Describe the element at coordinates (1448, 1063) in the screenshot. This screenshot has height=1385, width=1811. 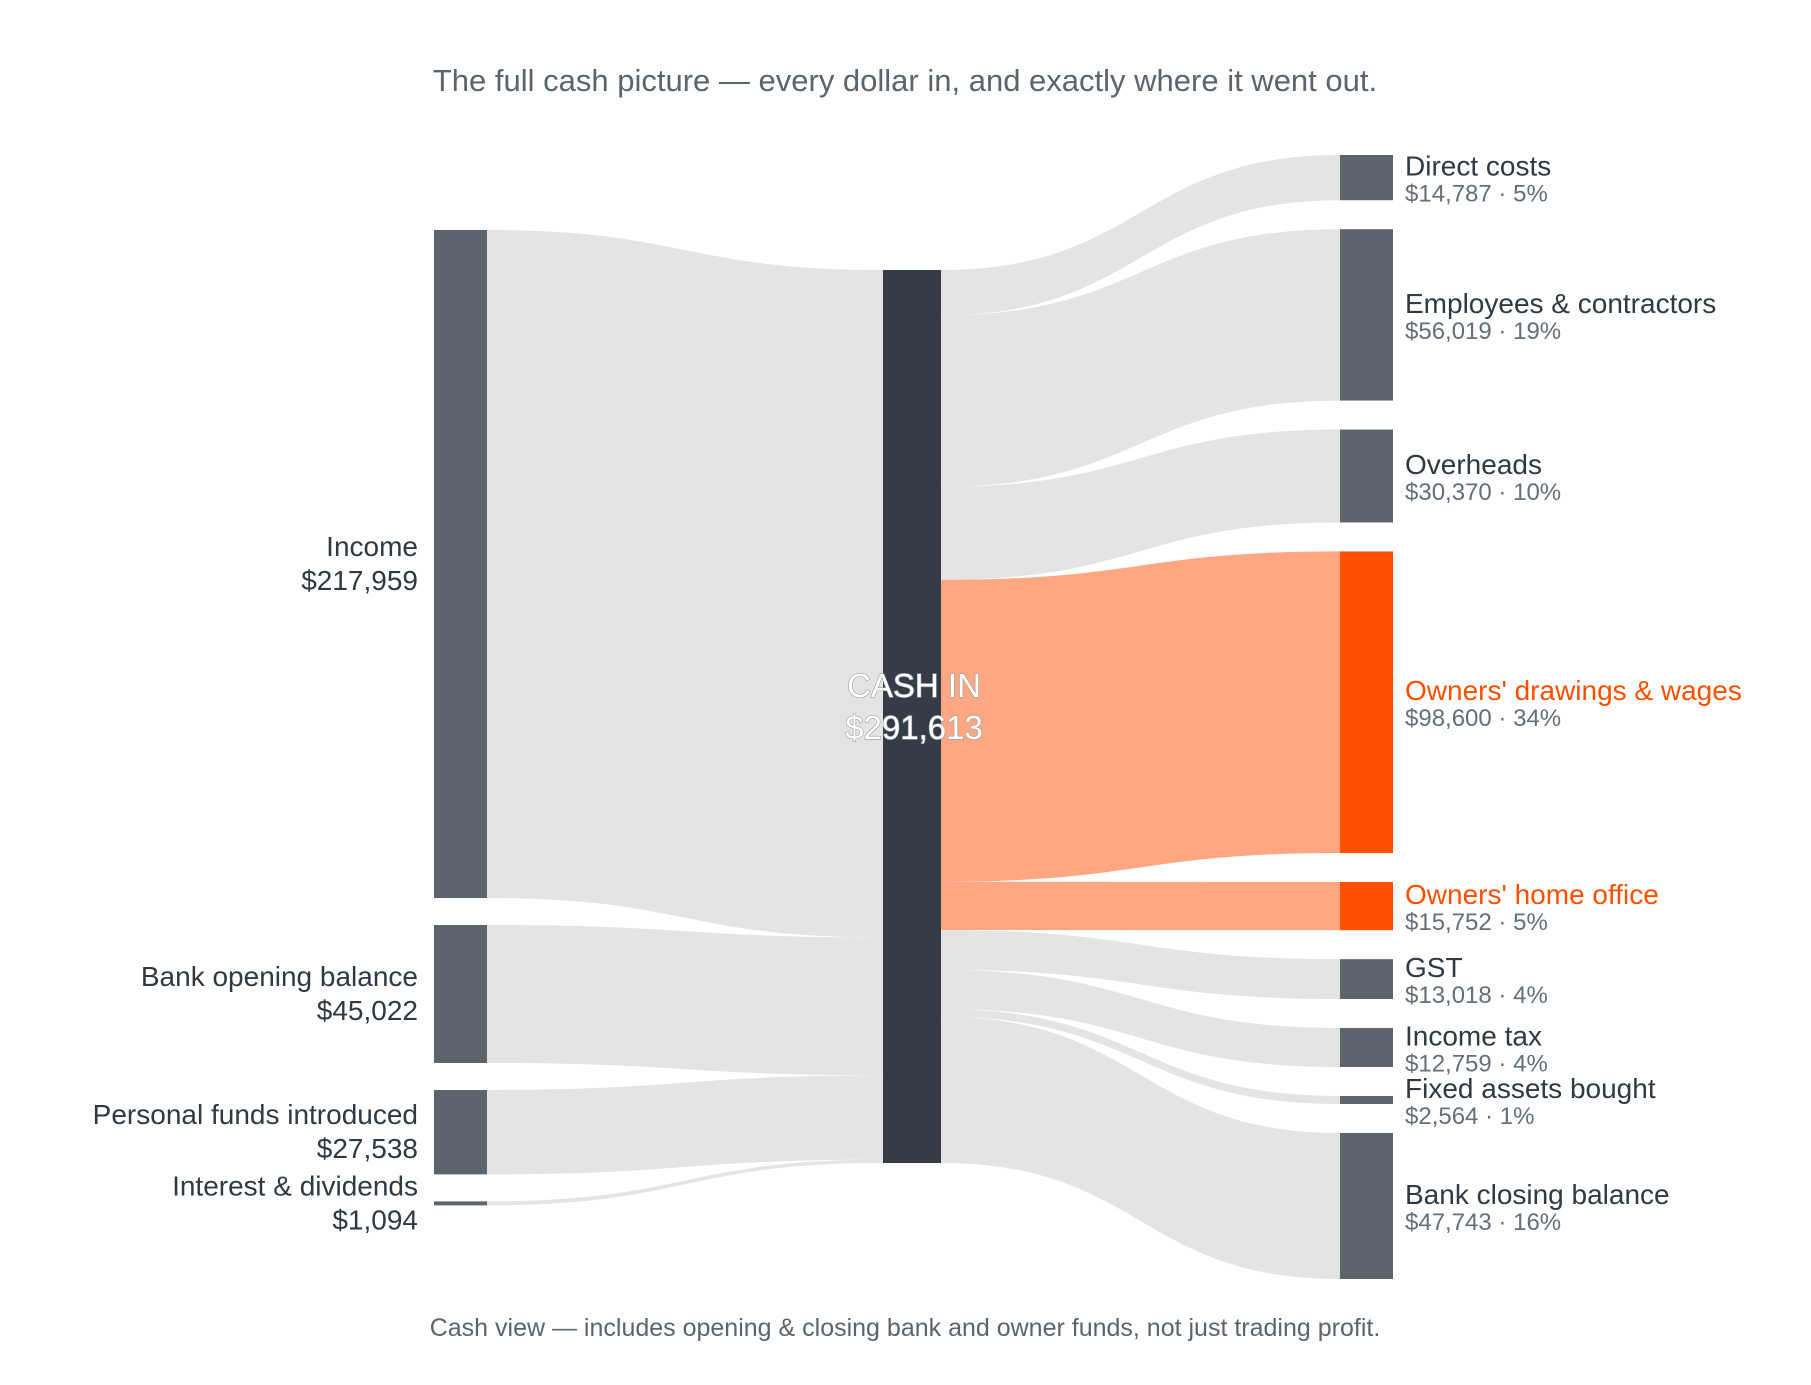
I see `target-value-income-tax: $12,759` at that location.